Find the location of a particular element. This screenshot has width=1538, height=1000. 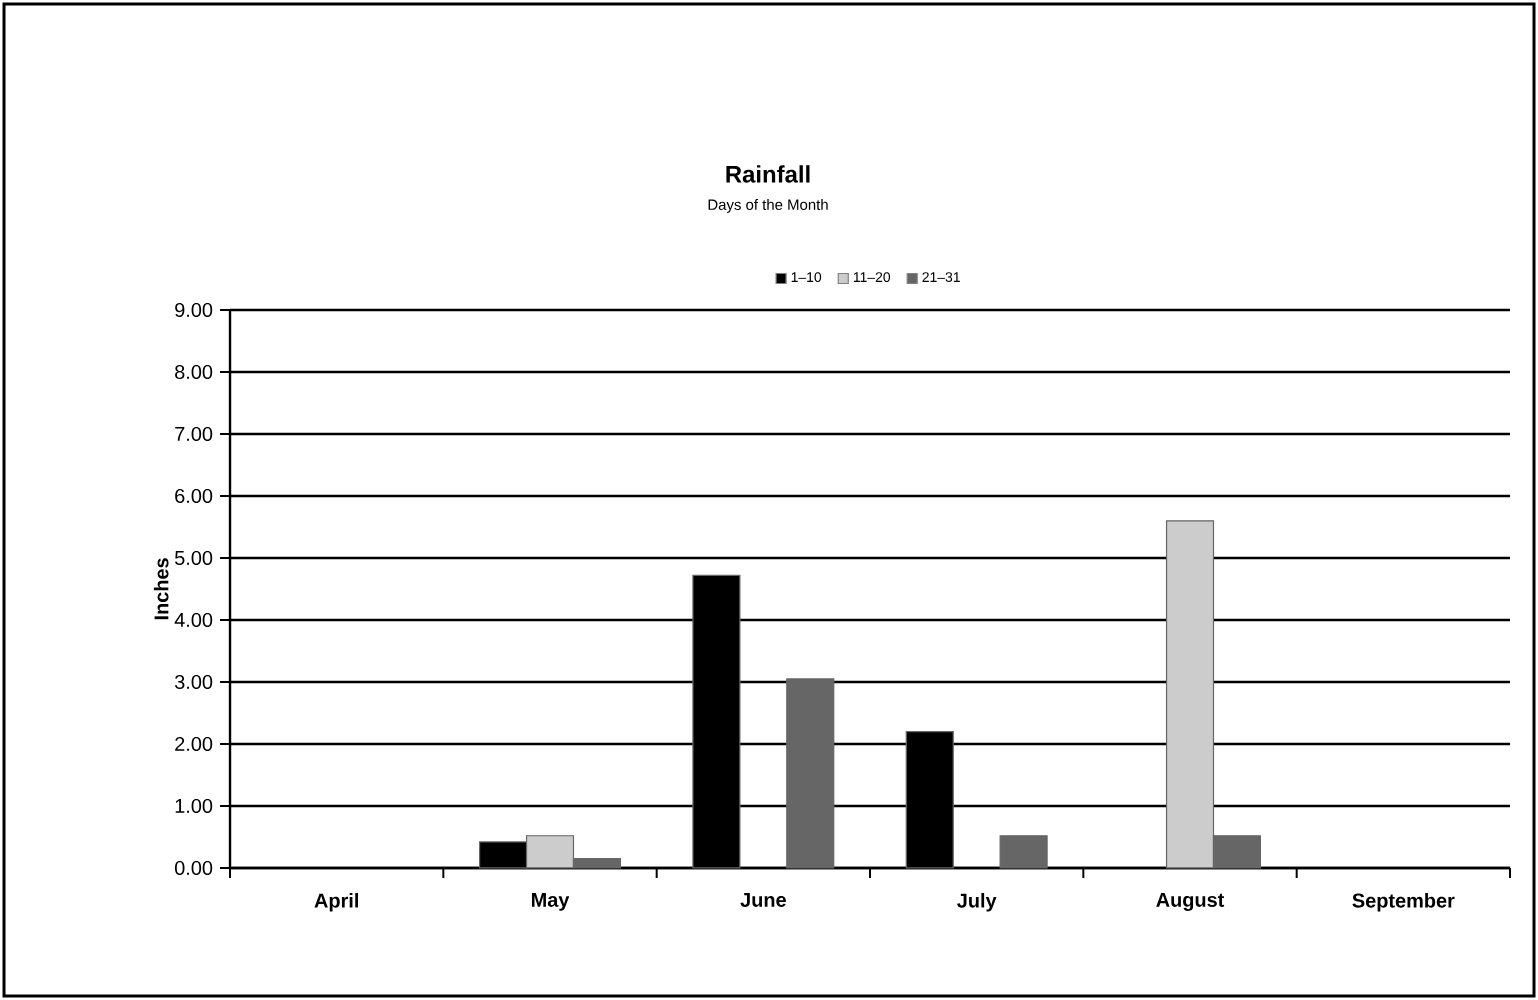

y-tick-label: 8.00 is located at coordinates (194, 372).